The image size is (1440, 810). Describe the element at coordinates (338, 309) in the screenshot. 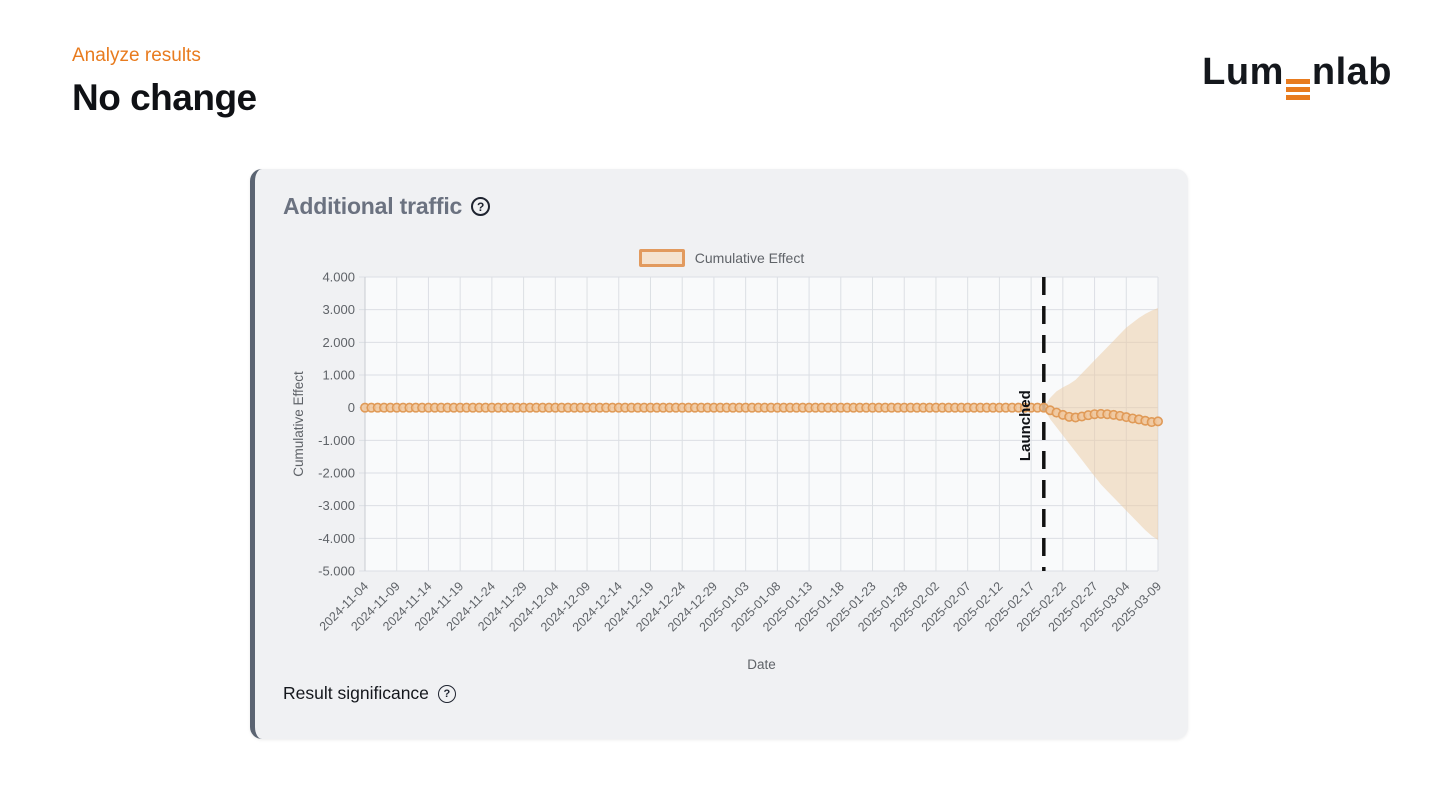

I see `y-tick-label: 3.000` at that location.